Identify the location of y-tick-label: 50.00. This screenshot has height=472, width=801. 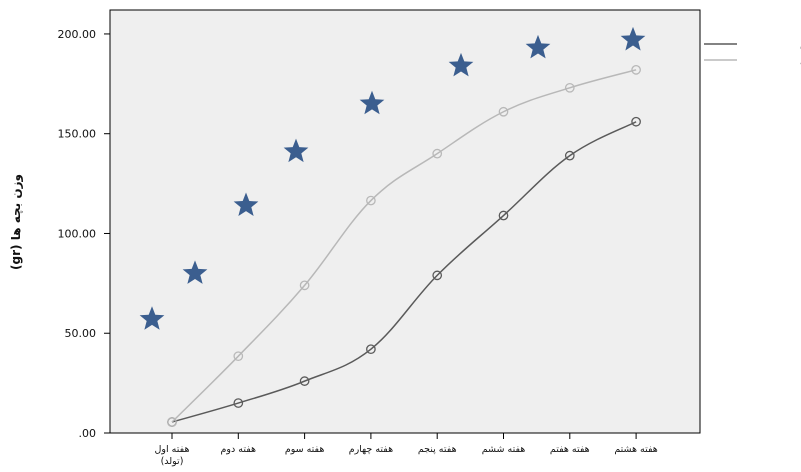
(81, 333).